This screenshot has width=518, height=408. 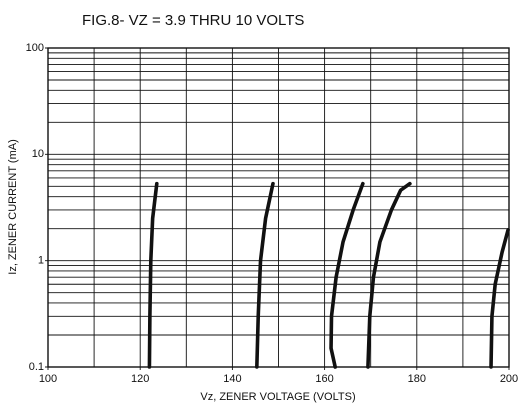 I want to click on y-axis-label: Iz, ZENER CURRENT (mA), so click(x=13, y=206).